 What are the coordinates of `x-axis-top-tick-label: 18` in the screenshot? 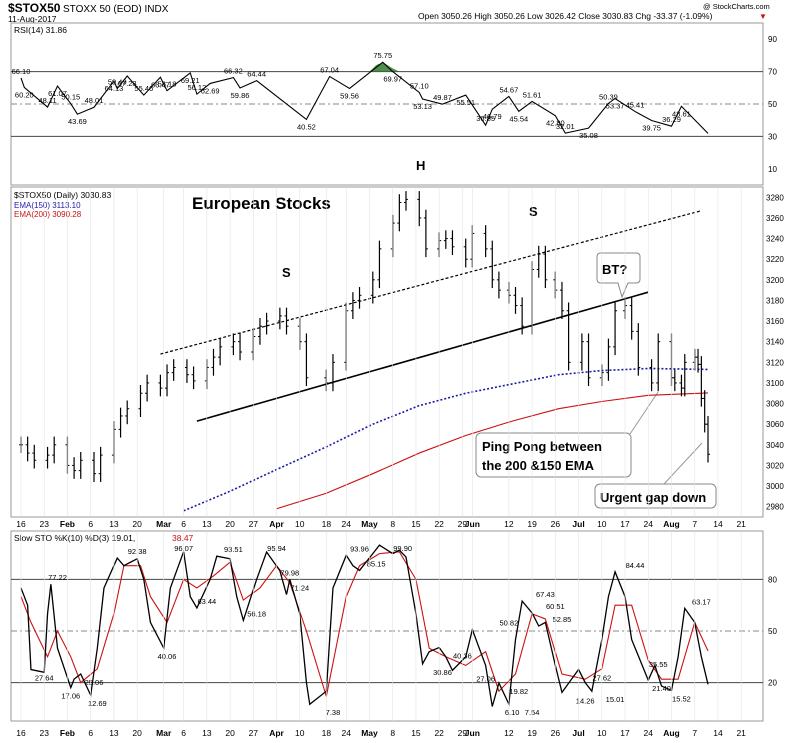 It's located at (327, 524).